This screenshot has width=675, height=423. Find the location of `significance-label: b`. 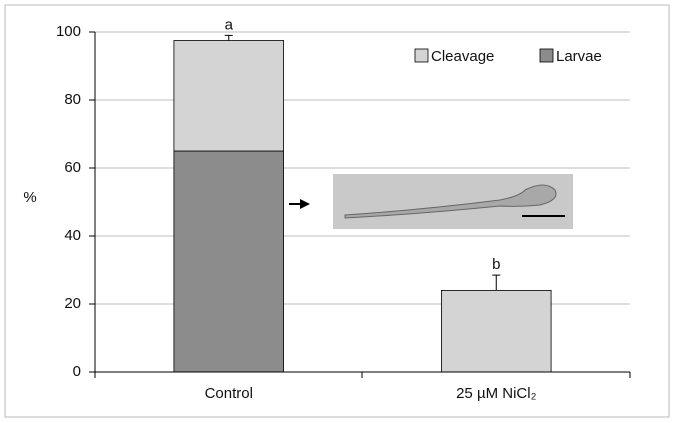

significance-label: b is located at coordinates (496, 264).